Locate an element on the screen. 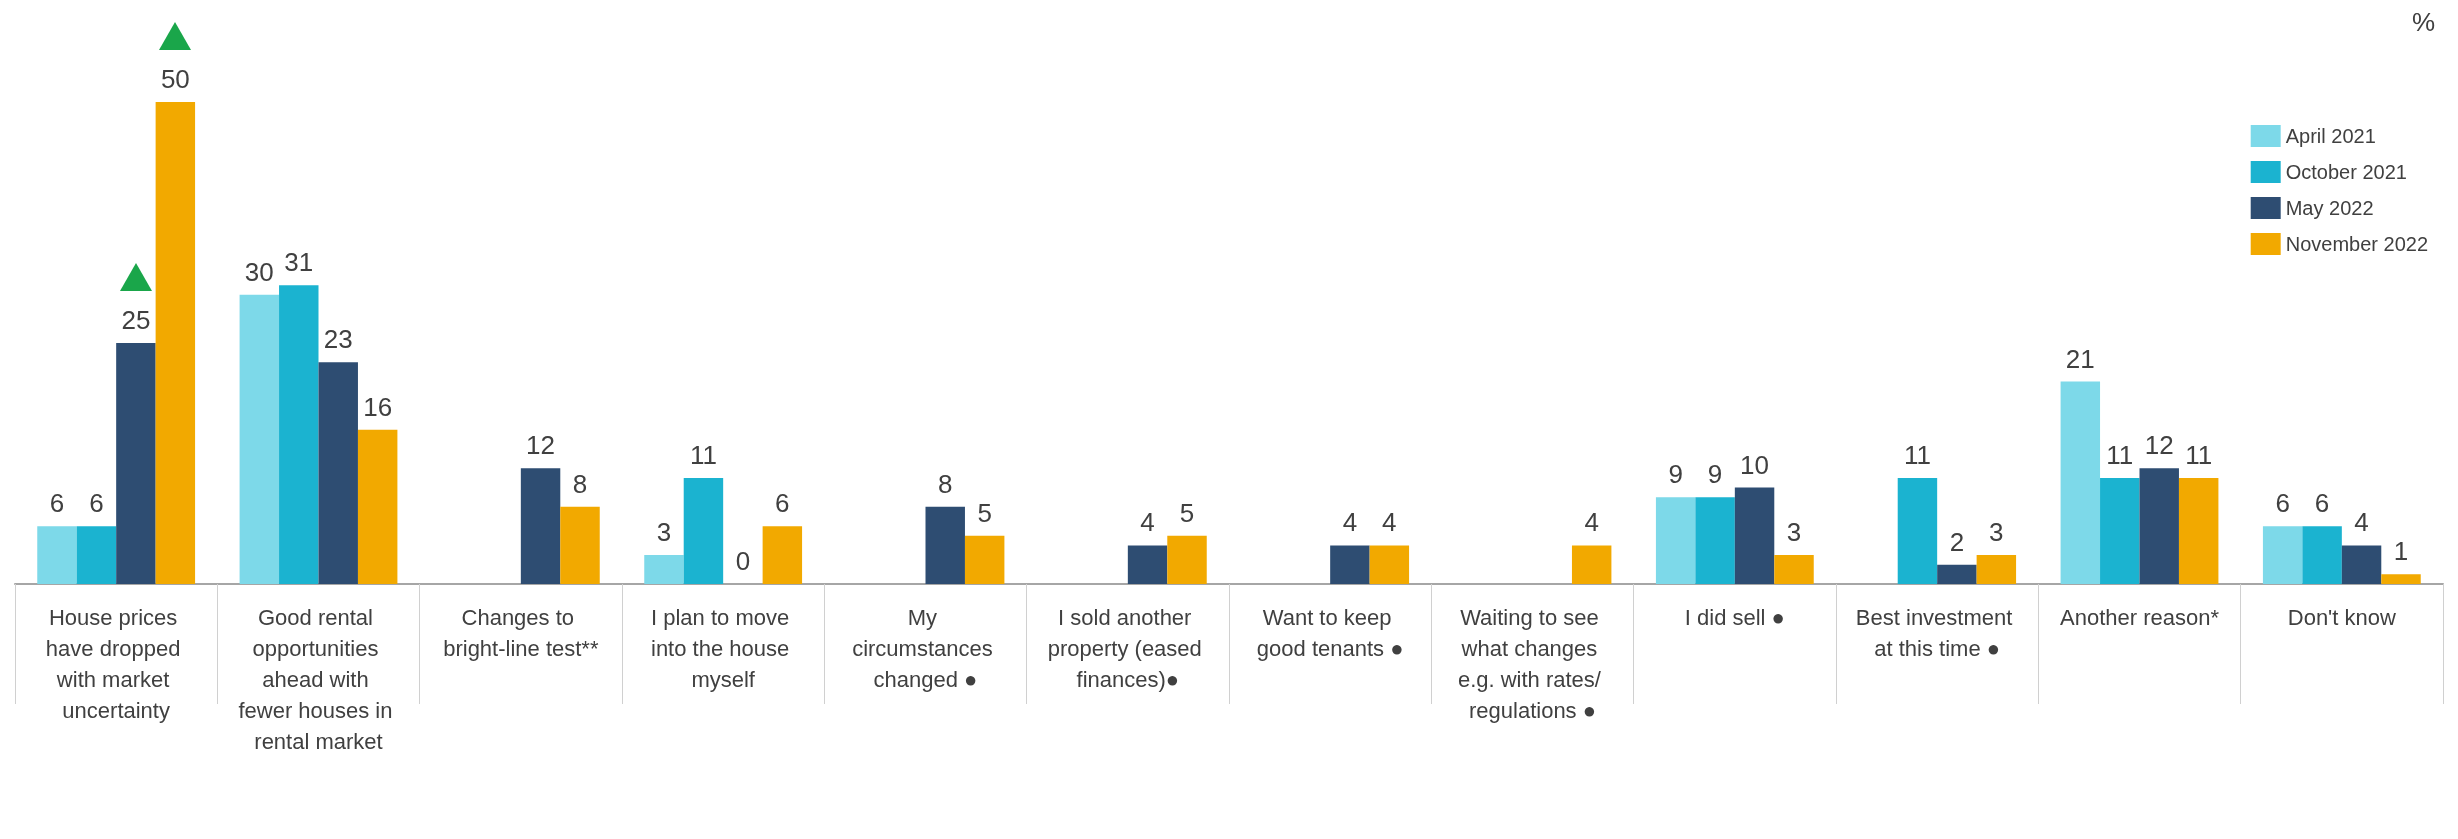 Image resolution: width=2458 pixels, height=839 pixels. data-label: 0 is located at coordinates (743, 561).